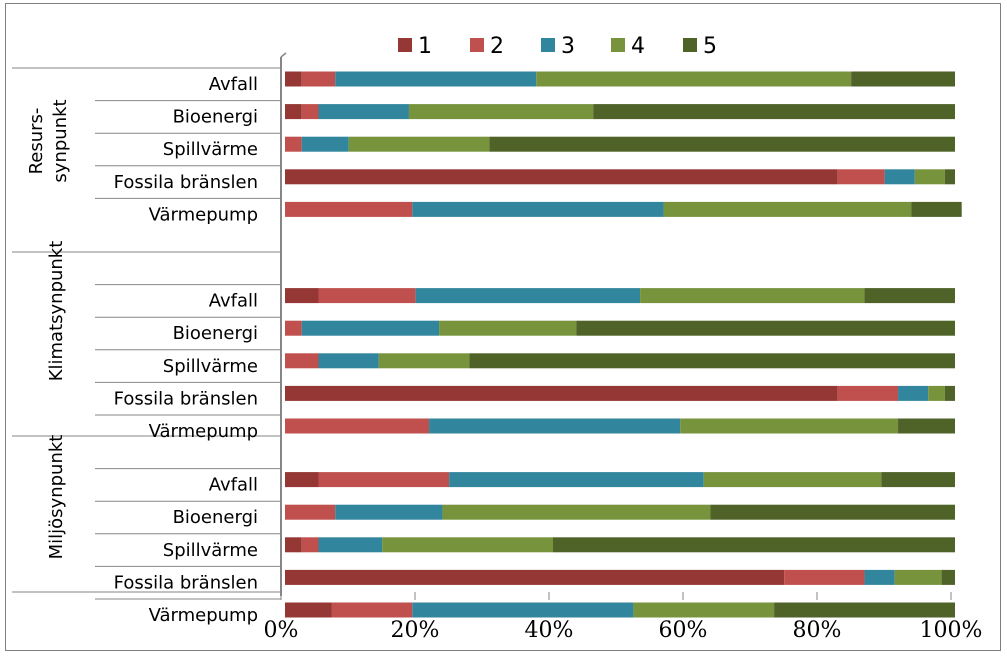 The width and height of the screenshot is (1007, 656). What do you see at coordinates (638, 46) in the screenshot?
I see `legend-label-4: 4` at bounding box center [638, 46].